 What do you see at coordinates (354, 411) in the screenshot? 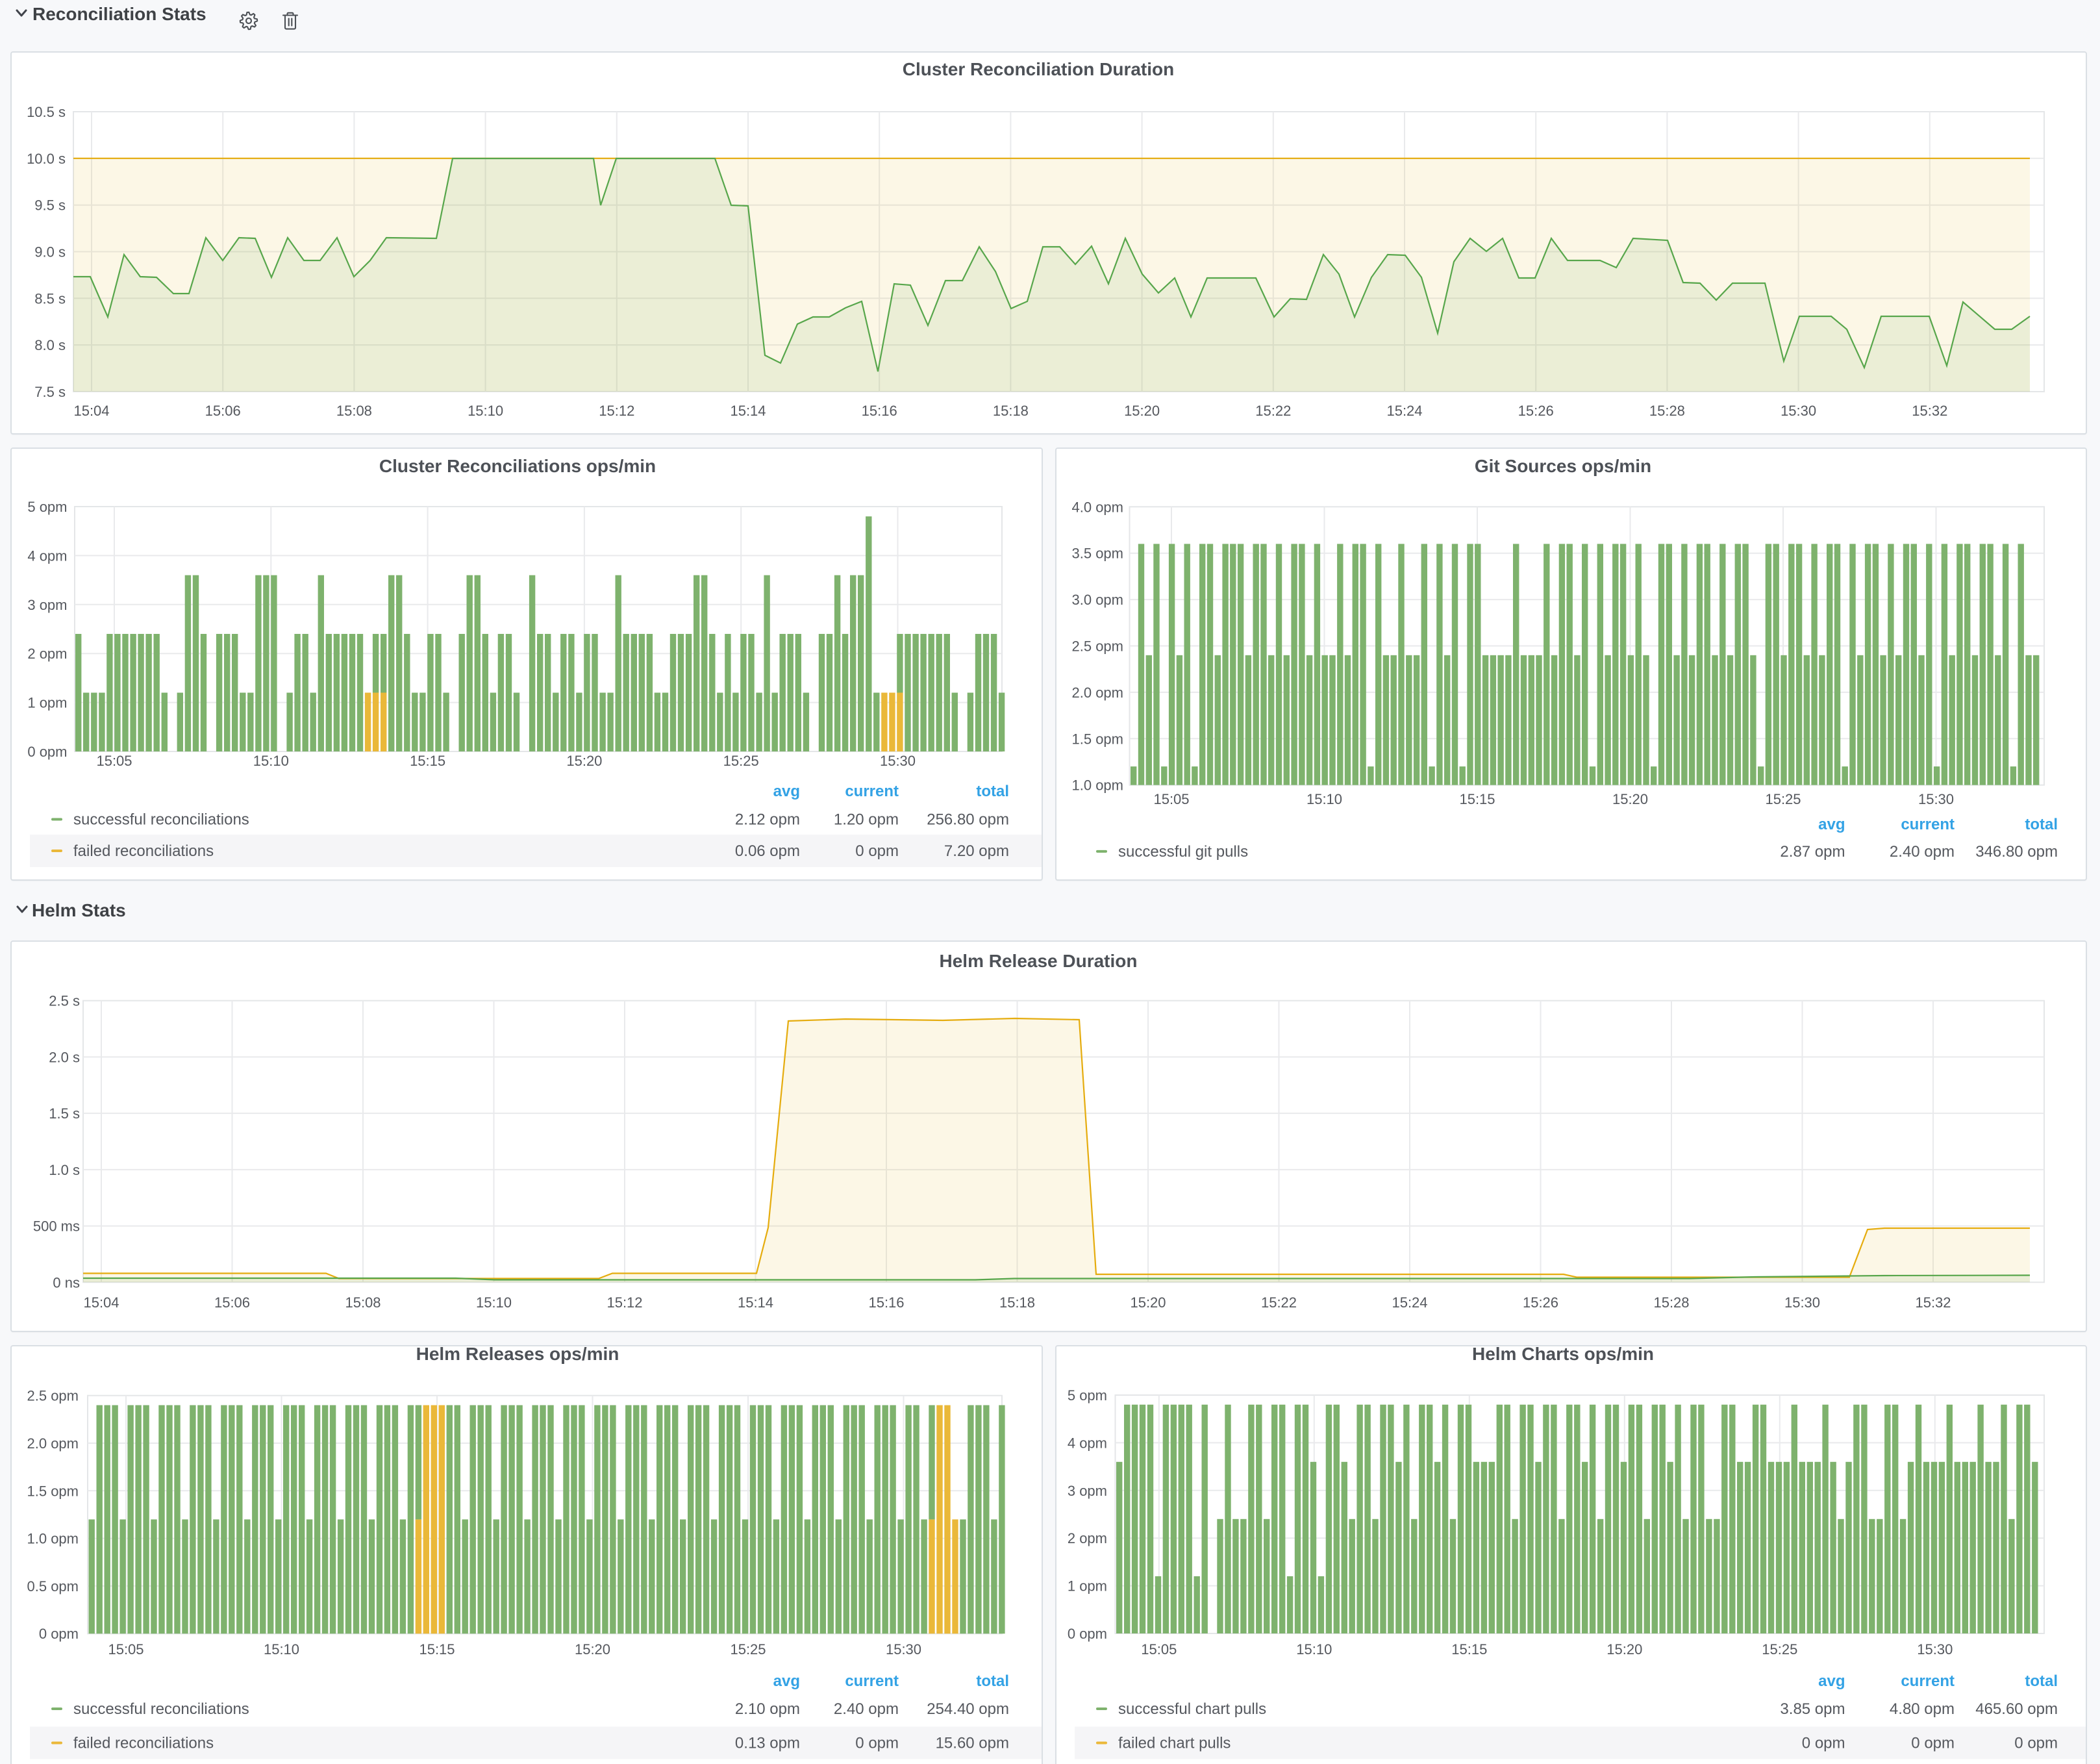
I see `svg-text: 15:08` at bounding box center [354, 411].